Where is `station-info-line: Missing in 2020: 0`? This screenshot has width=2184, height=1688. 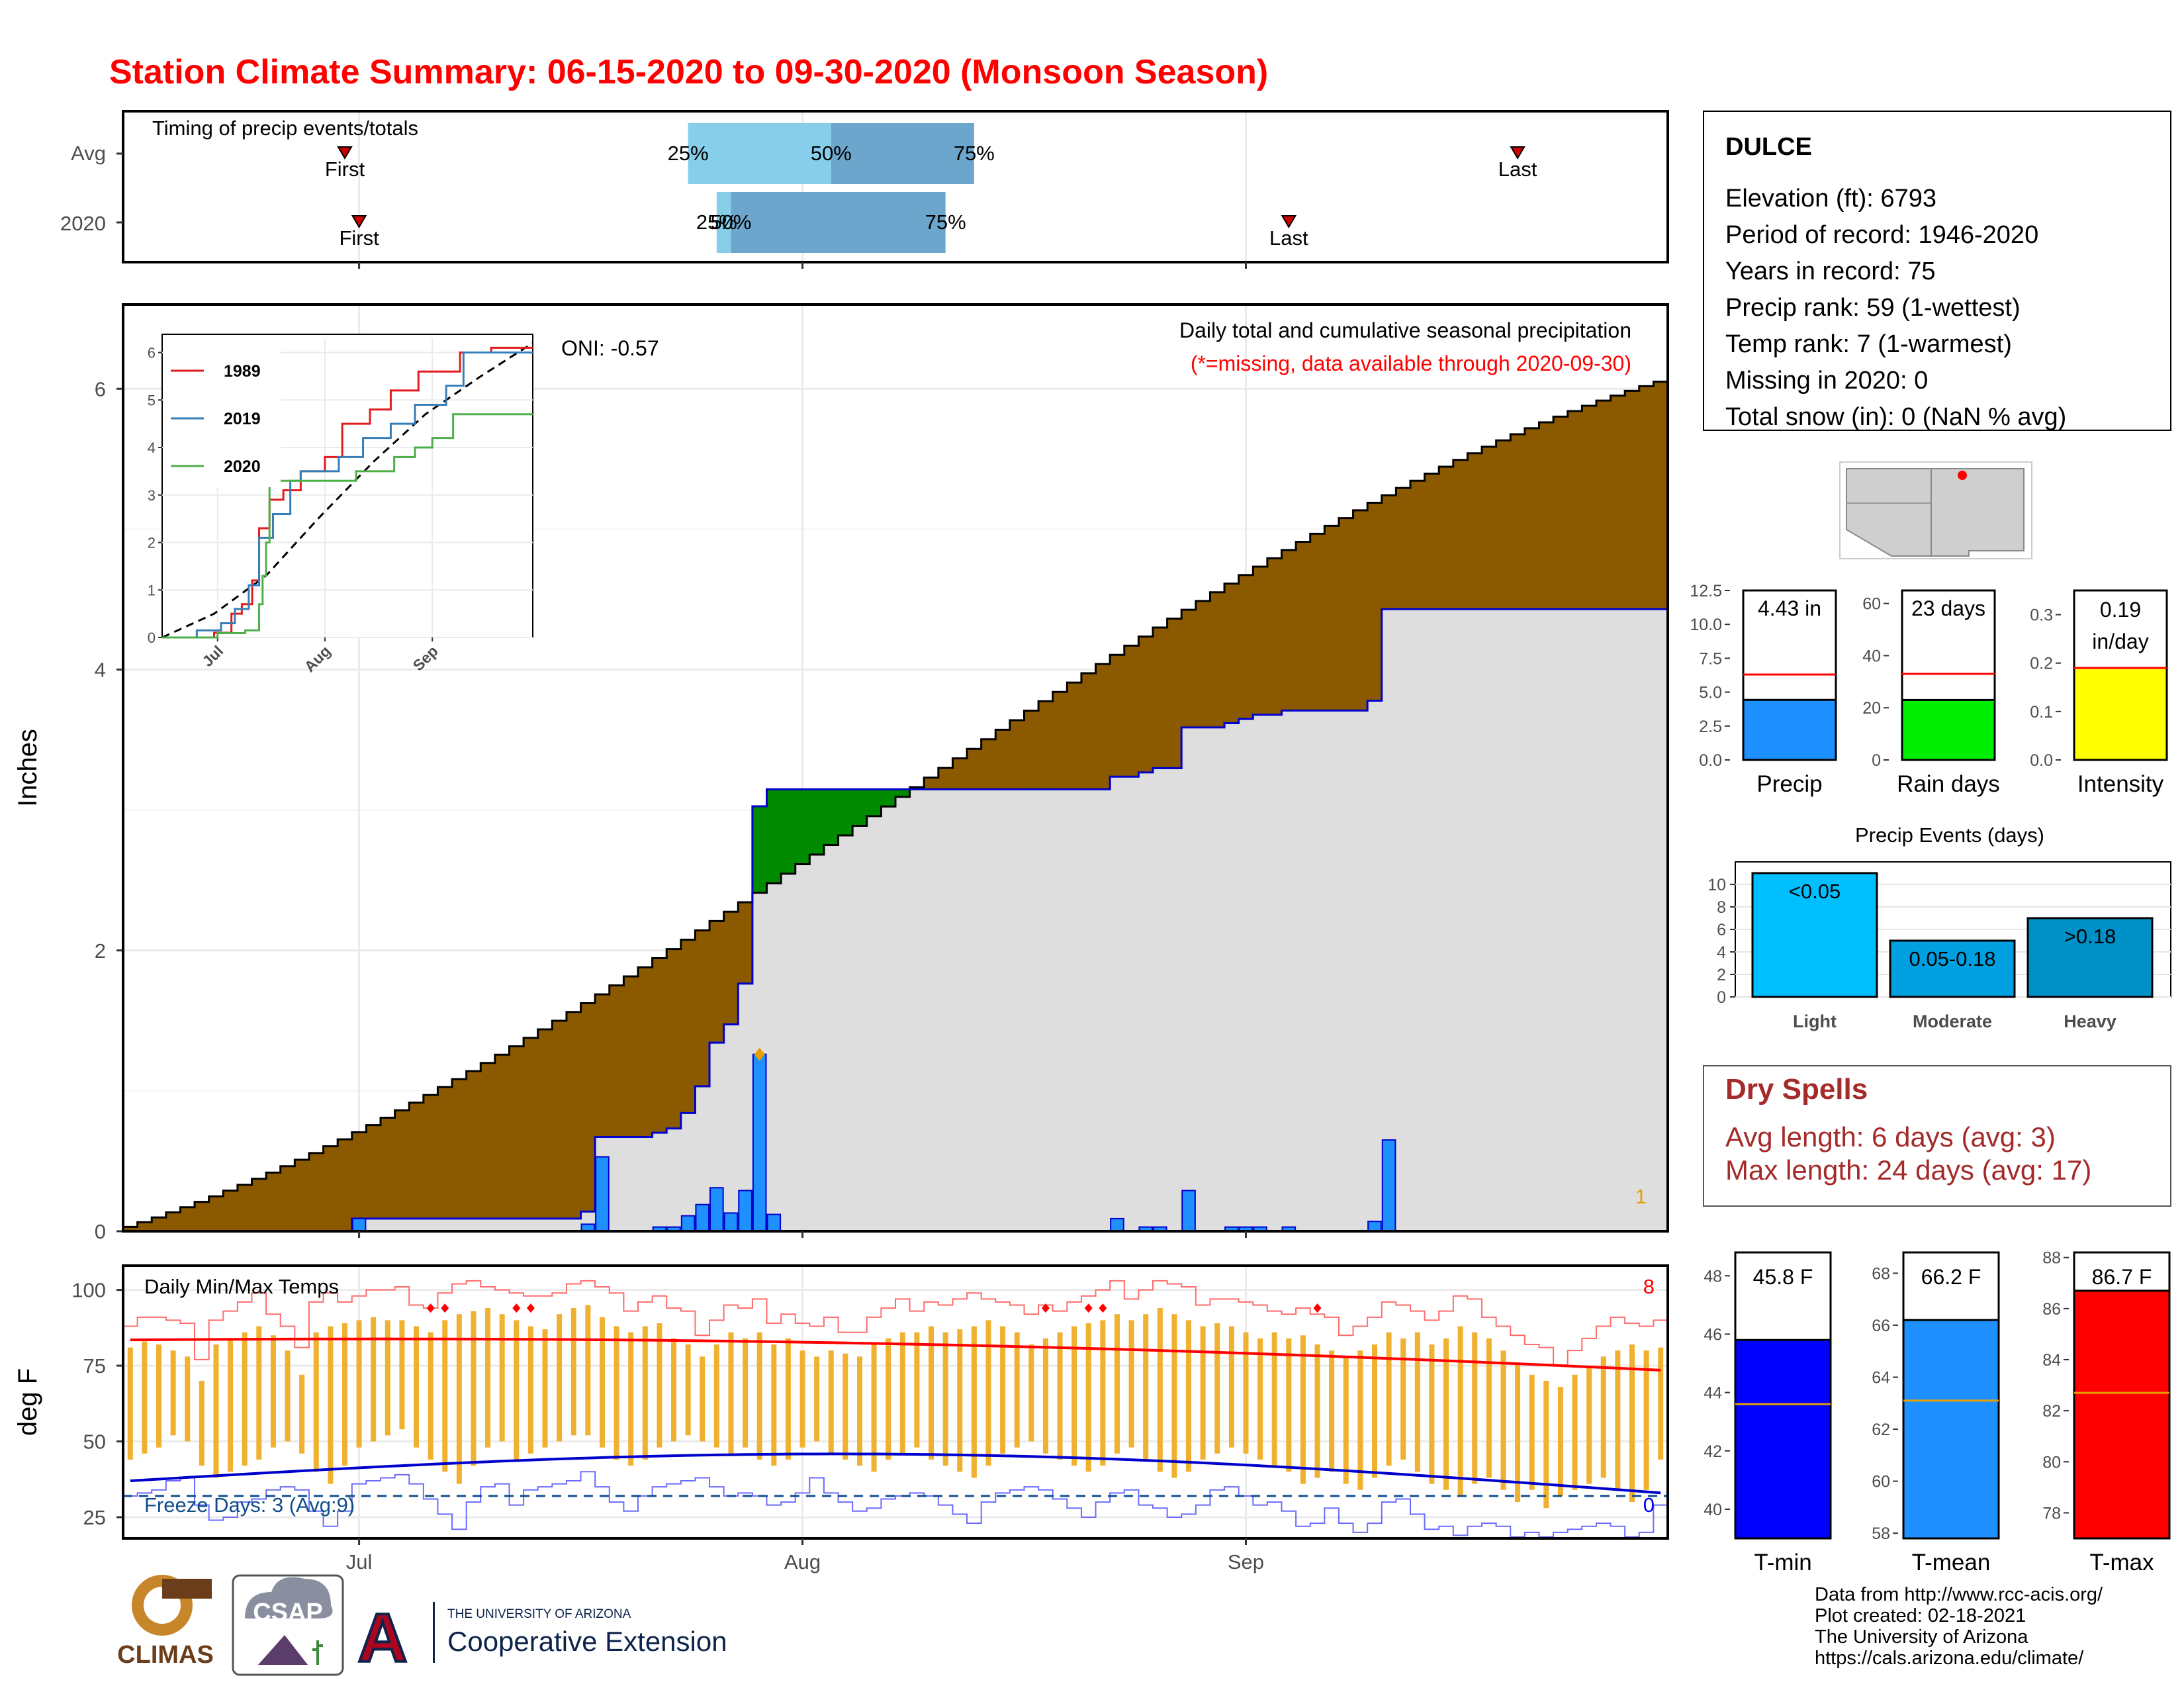
station-info-line: Missing in 2020: 0 is located at coordinates (1826, 381).